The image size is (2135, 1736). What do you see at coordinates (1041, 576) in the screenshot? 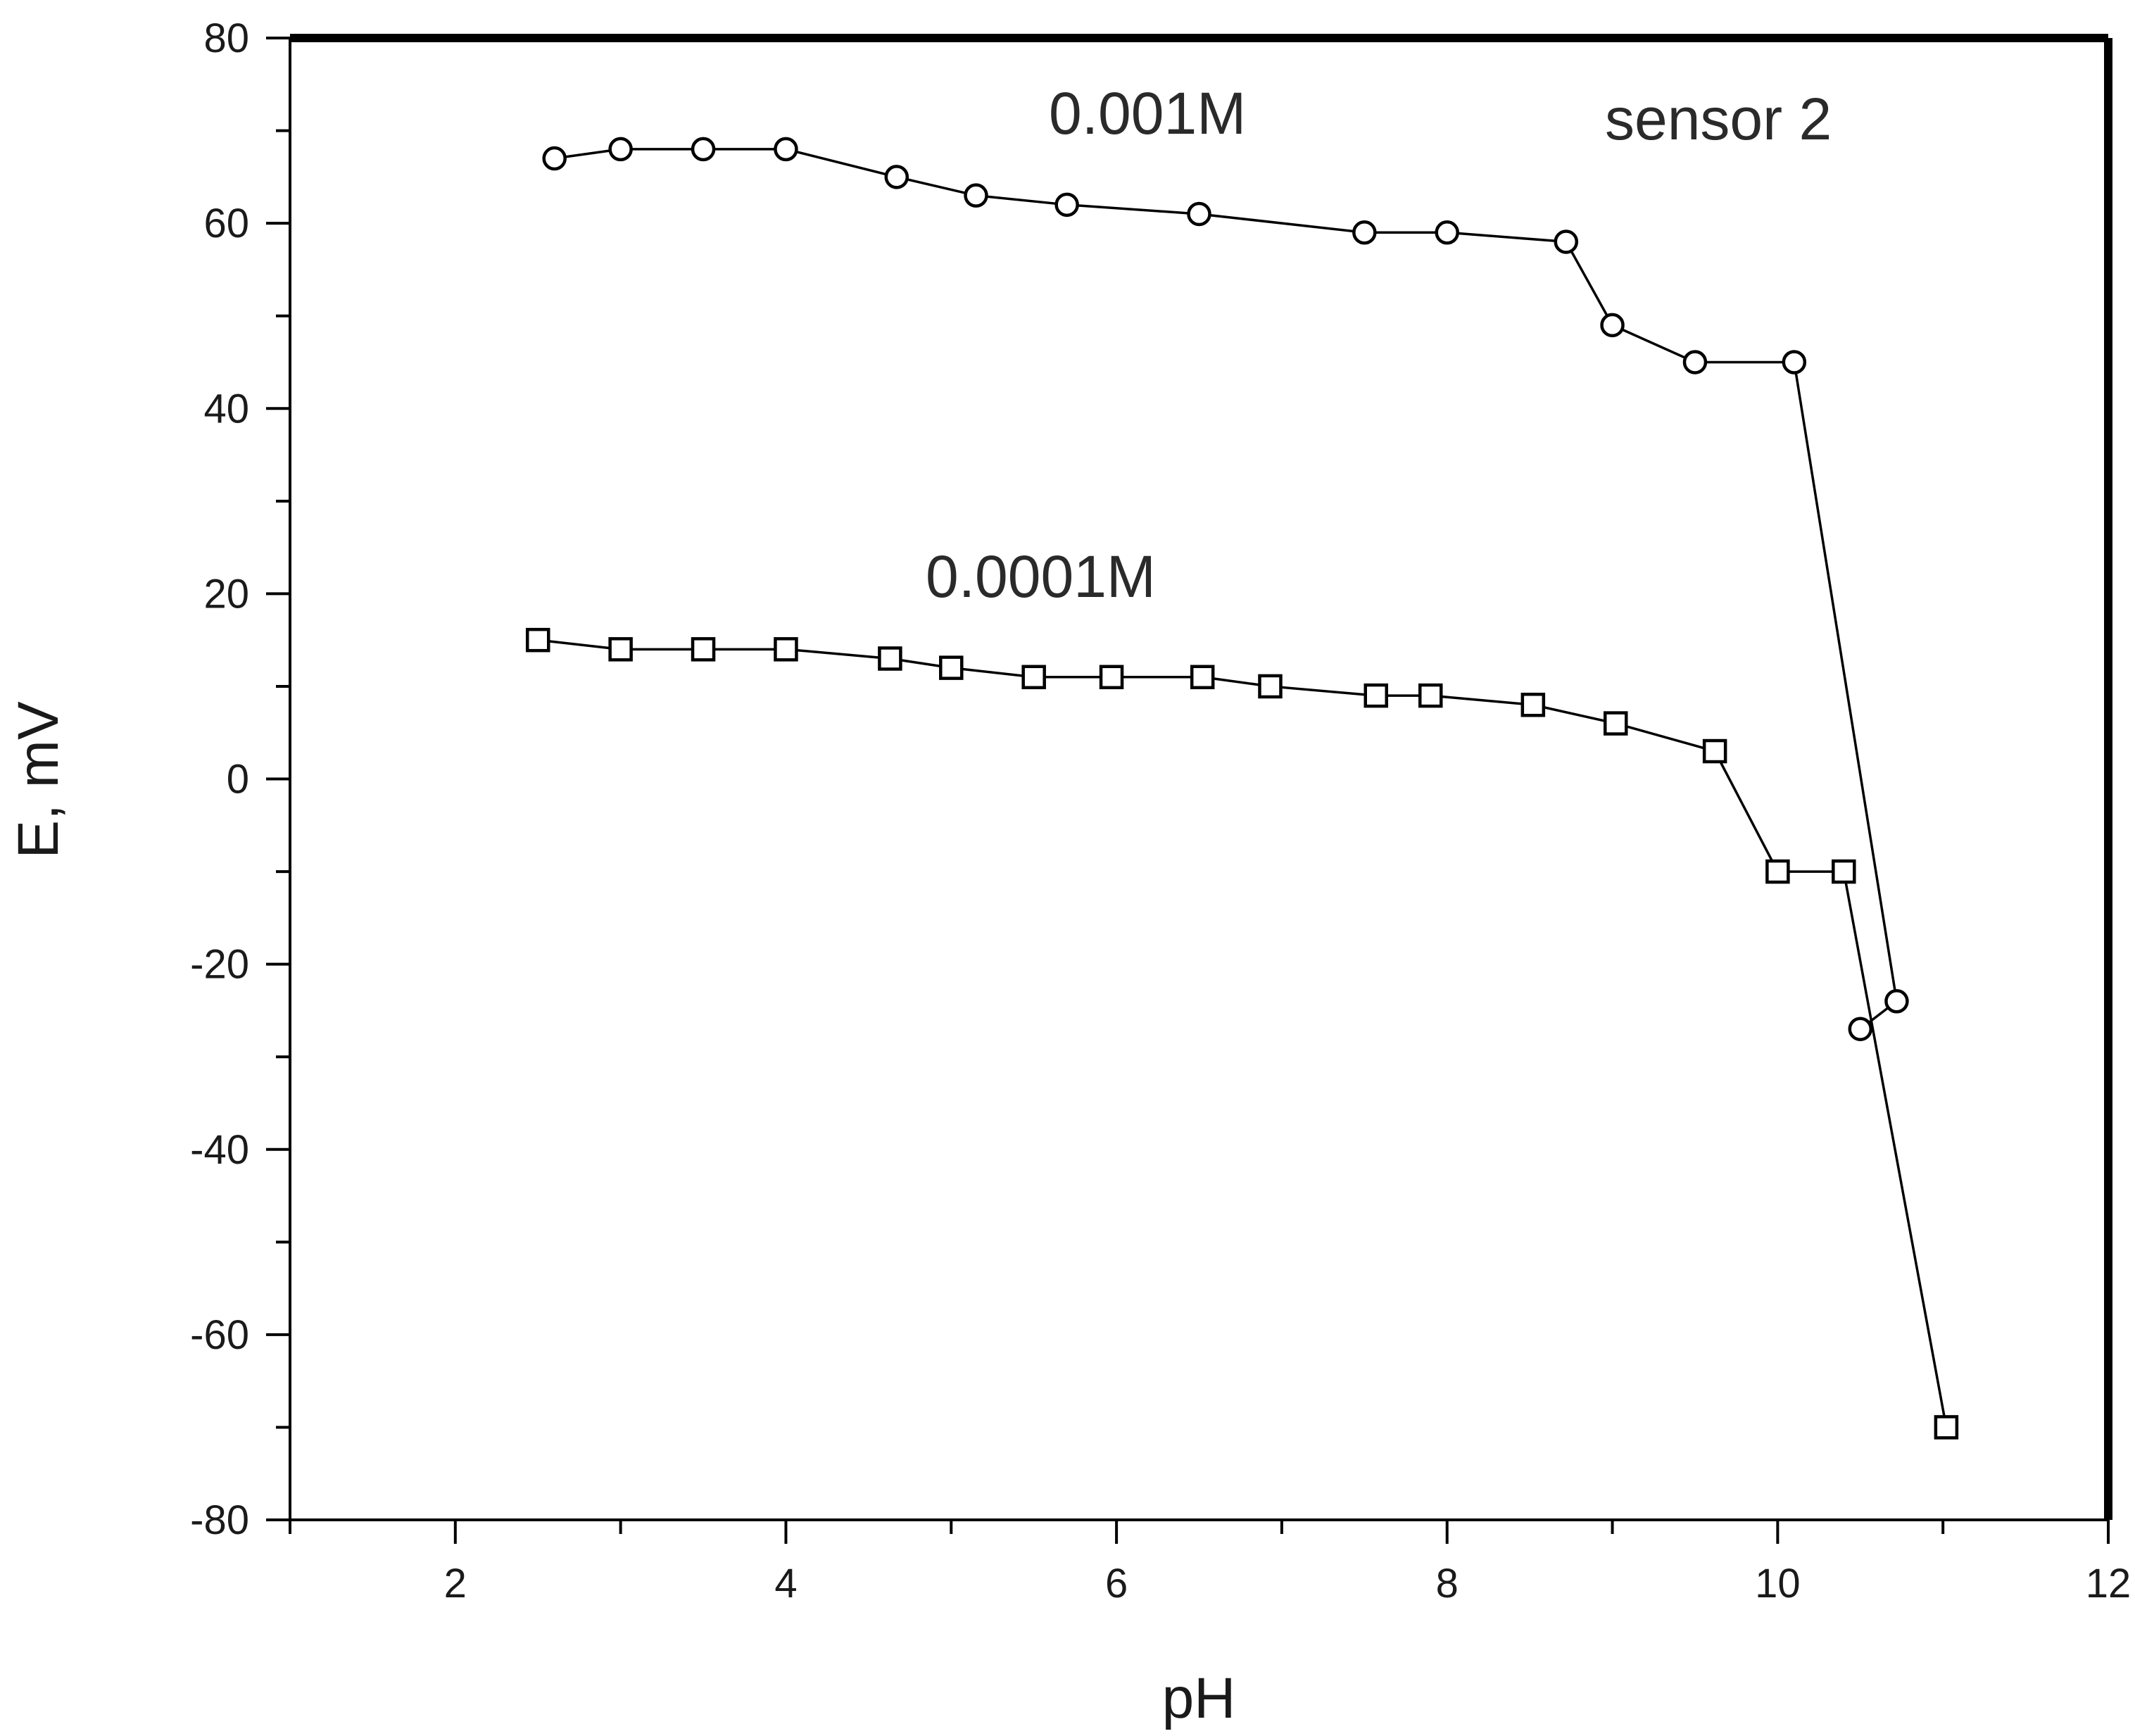
I see `annotation-0-0001m: 0.0001M` at bounding box center [1041, 576].